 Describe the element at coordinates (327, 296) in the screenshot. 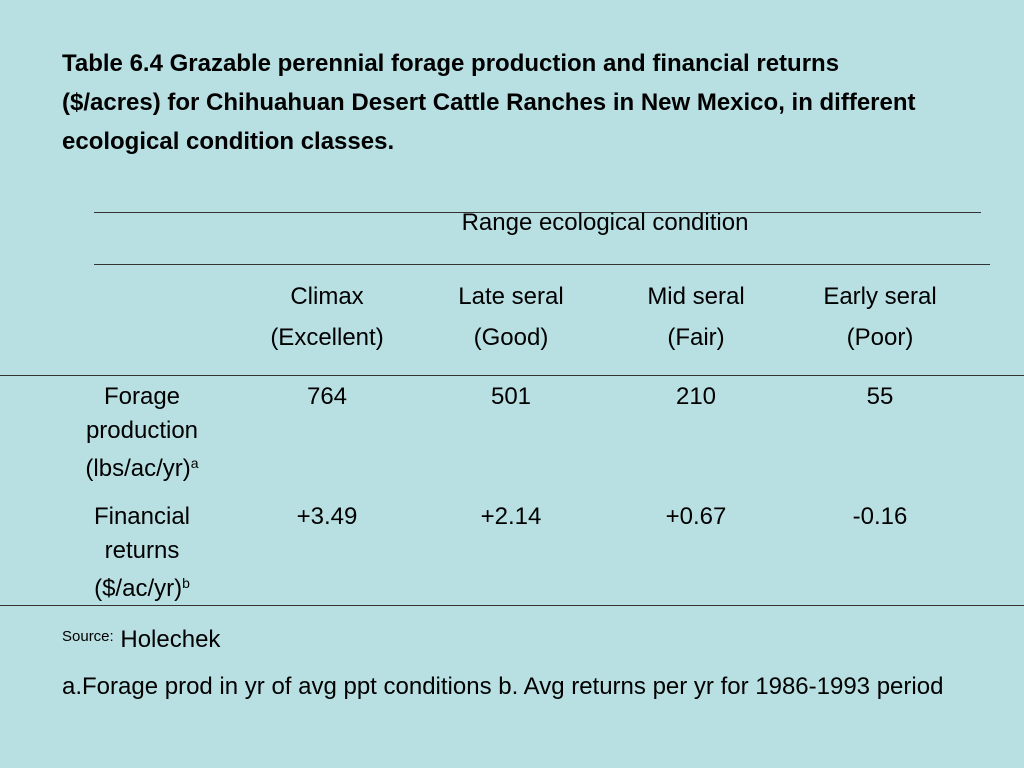

I see `column-name: Climax` at that location.